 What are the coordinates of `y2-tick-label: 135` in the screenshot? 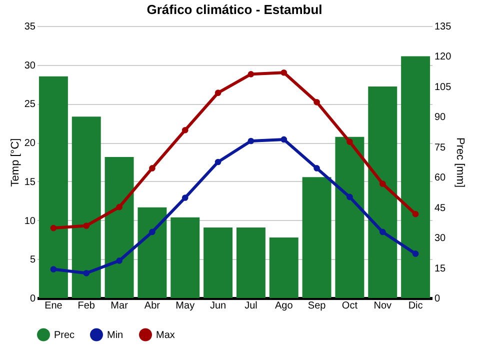 It's located at (443, 27).